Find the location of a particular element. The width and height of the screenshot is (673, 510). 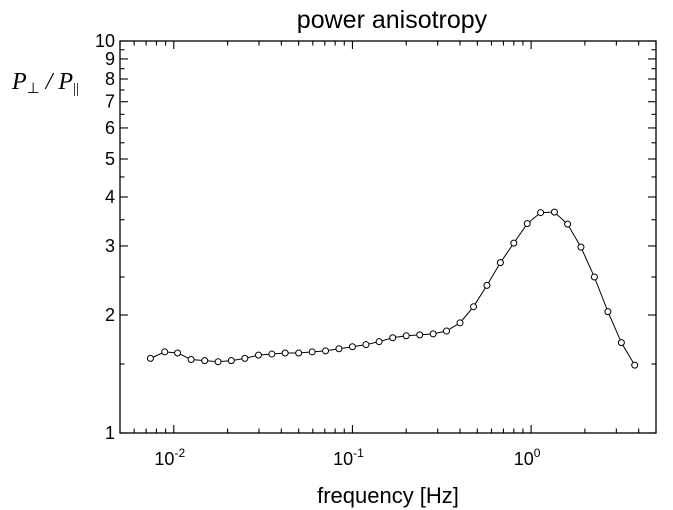

y-axis-label: P⊥ / P|| is located at coordinates (45, 83).